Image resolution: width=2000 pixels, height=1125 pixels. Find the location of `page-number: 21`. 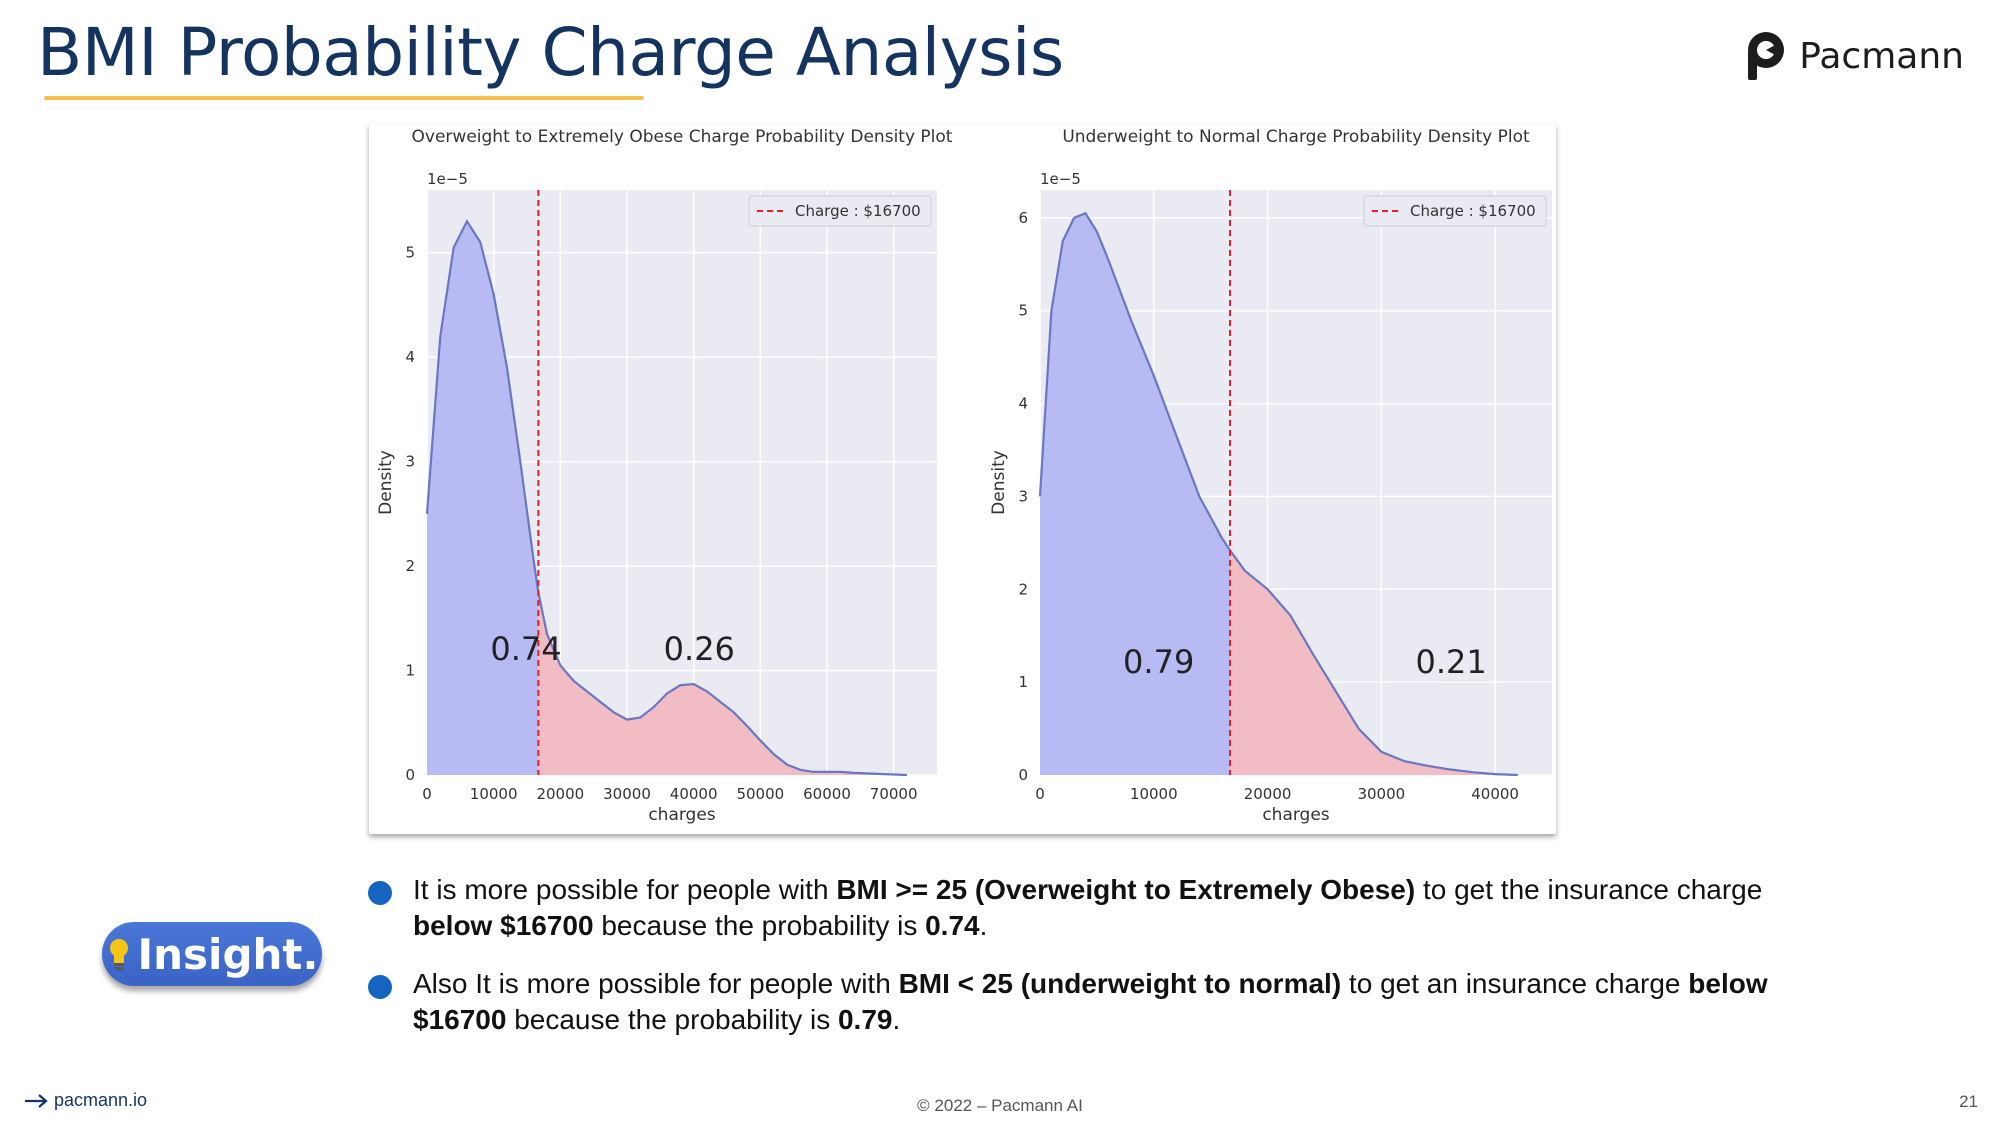

page-number: 21 is located at coordinates (1968, 1101).